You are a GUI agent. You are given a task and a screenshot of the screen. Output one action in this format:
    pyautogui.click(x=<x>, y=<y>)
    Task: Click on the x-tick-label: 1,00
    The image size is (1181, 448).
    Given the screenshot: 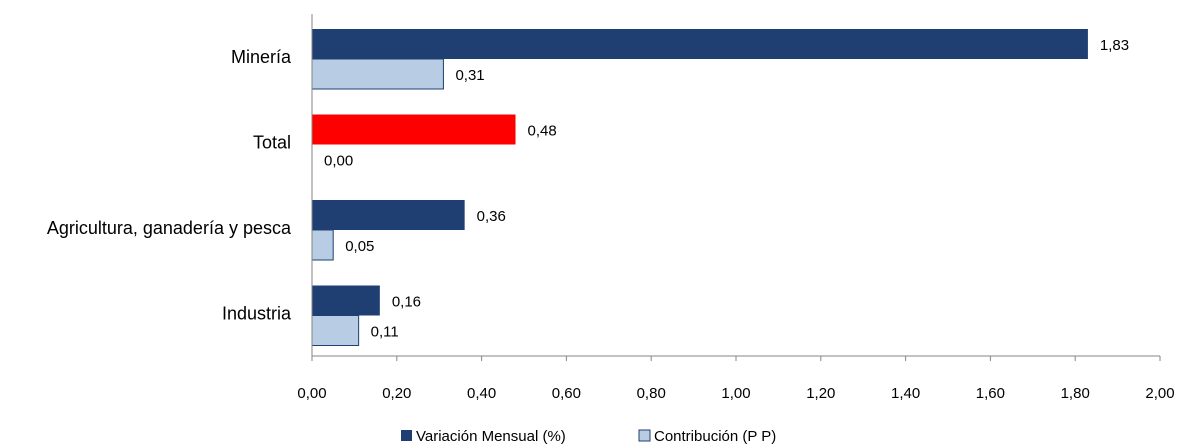 What is the action you would take?
    pyautogui.click(x=735, y=393)
    